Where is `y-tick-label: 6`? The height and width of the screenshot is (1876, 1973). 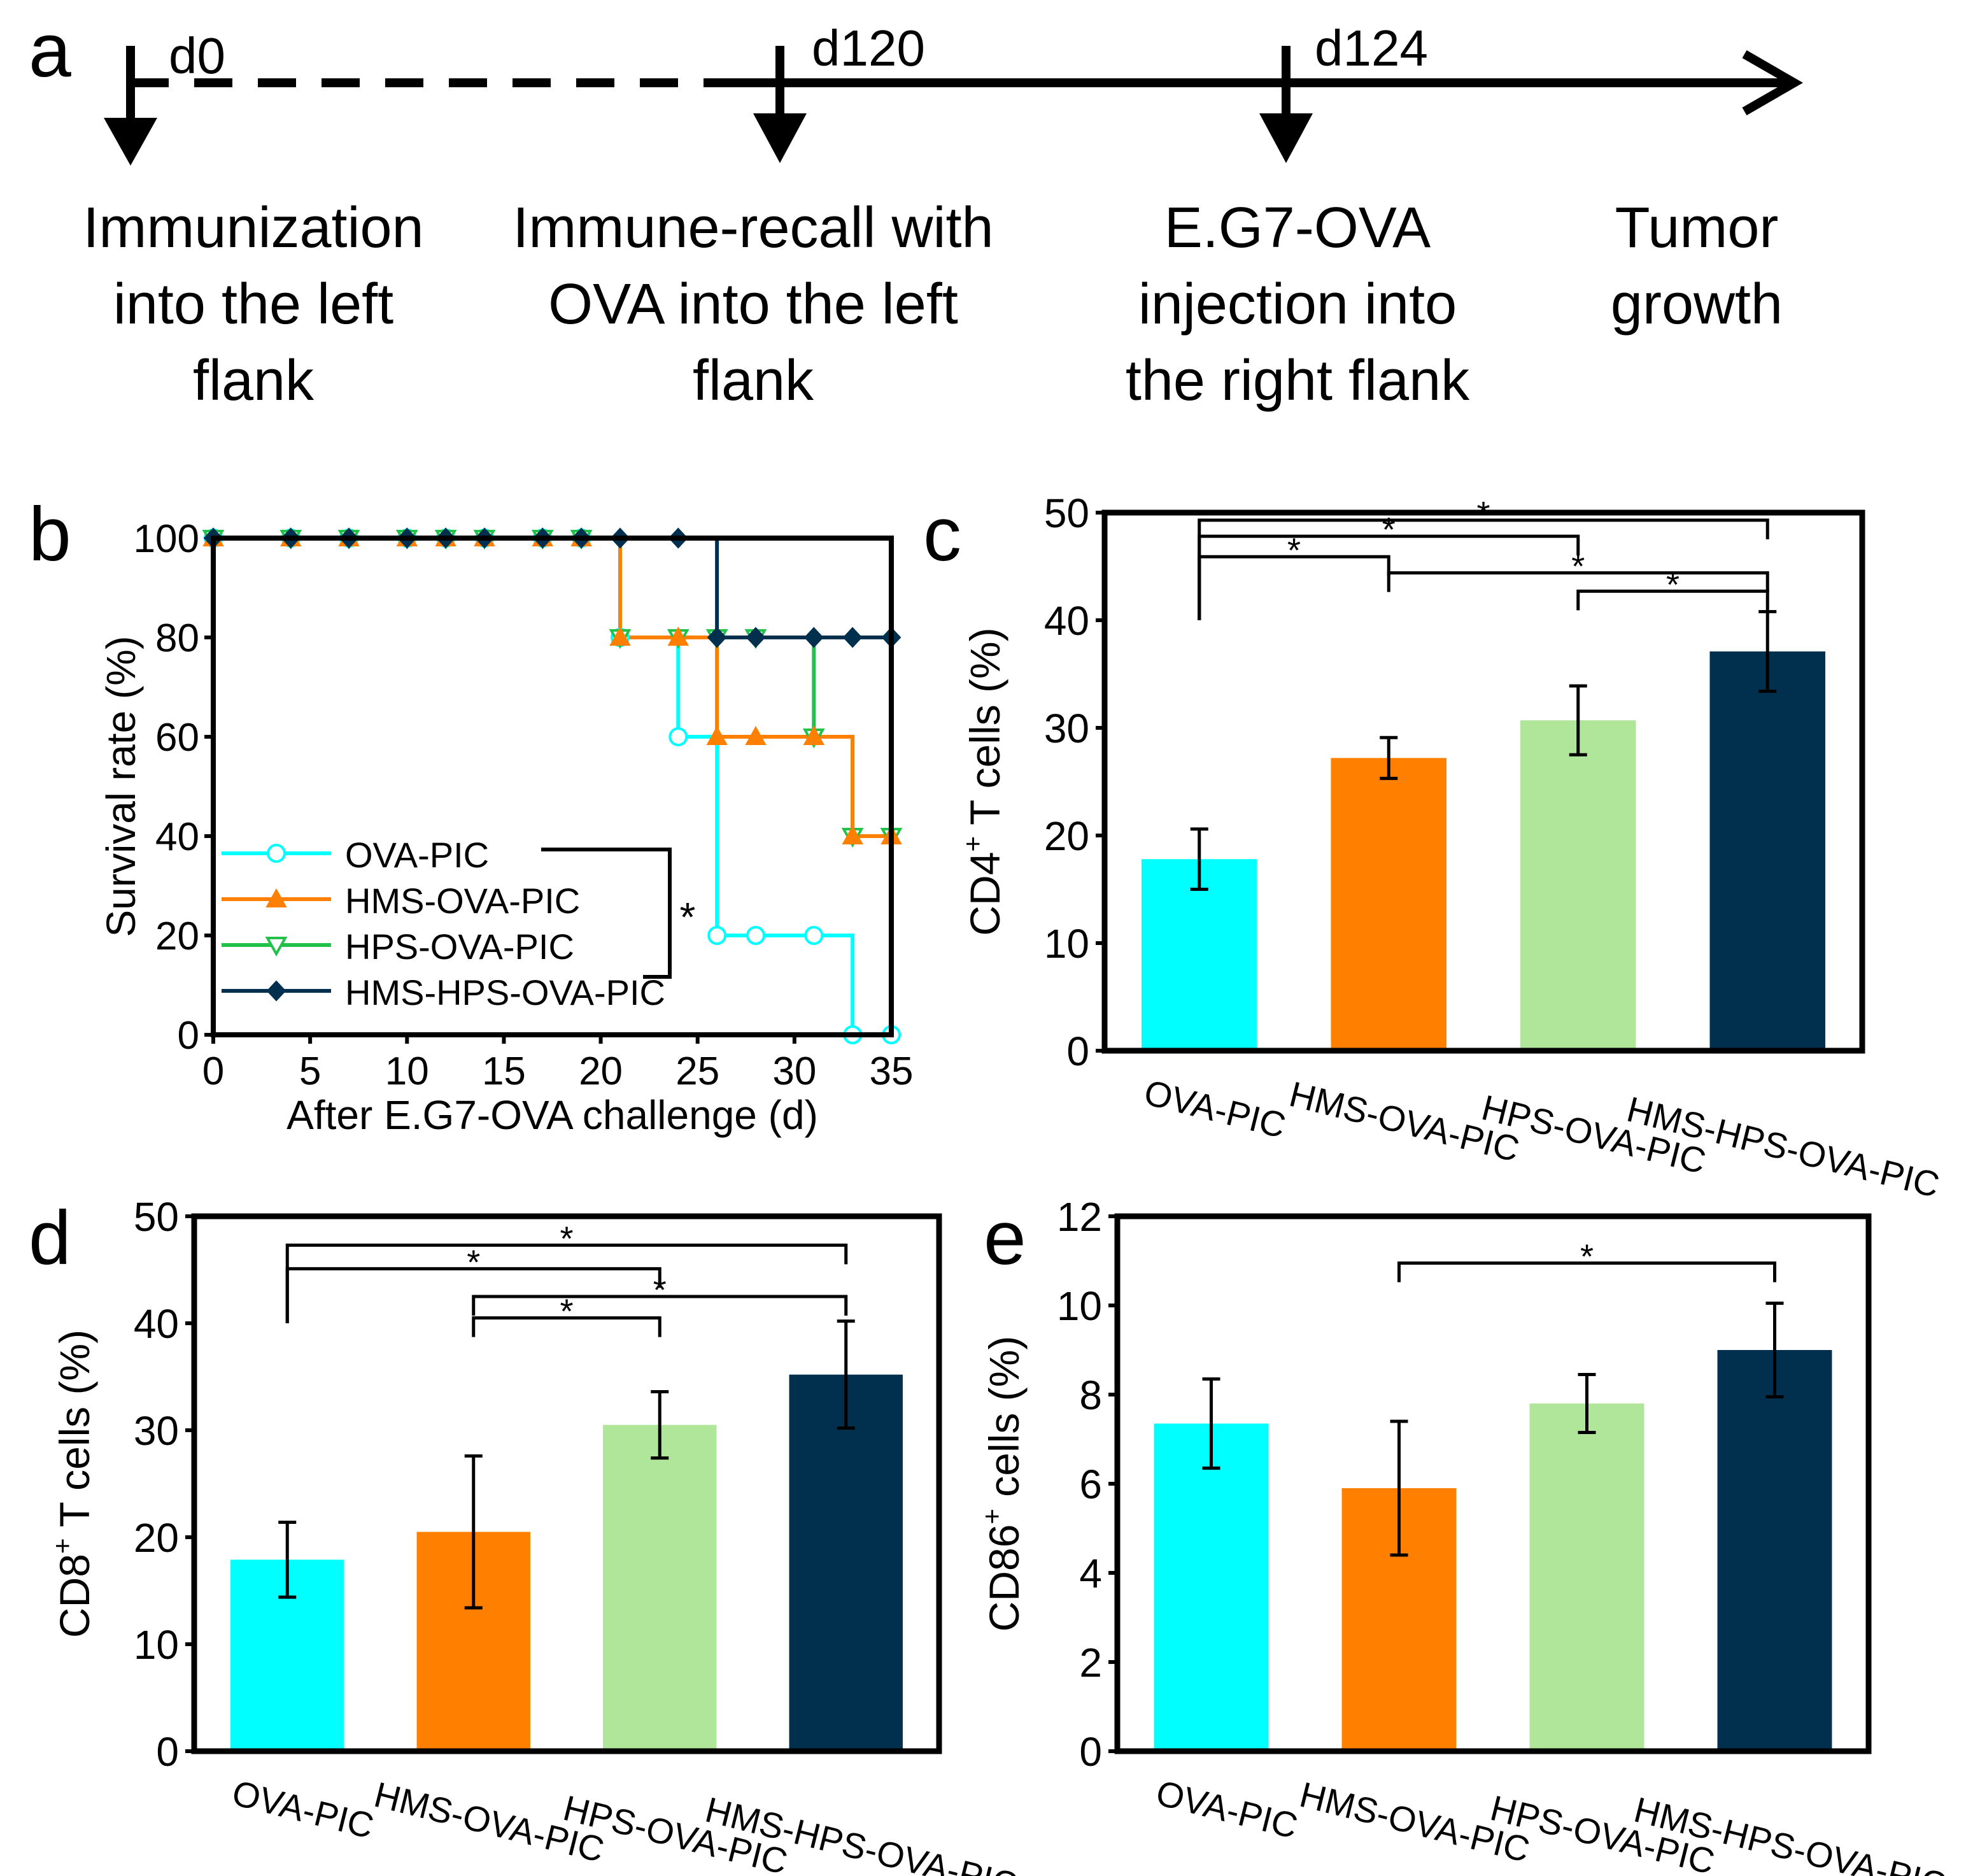
y-tick-label: 6 is located at coordinates (1090, 1484).